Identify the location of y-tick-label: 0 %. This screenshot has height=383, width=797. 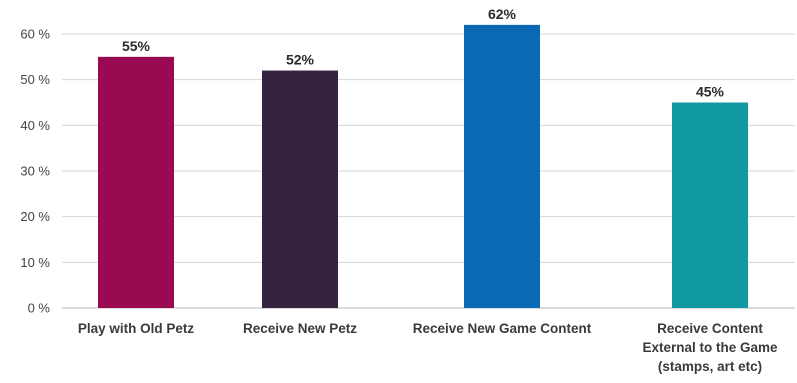
(39, 308).